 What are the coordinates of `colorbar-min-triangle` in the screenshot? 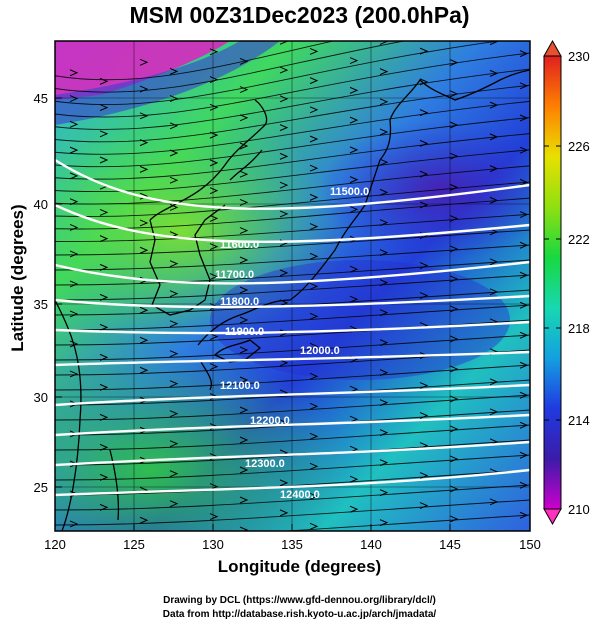 It's located at (552, 517).